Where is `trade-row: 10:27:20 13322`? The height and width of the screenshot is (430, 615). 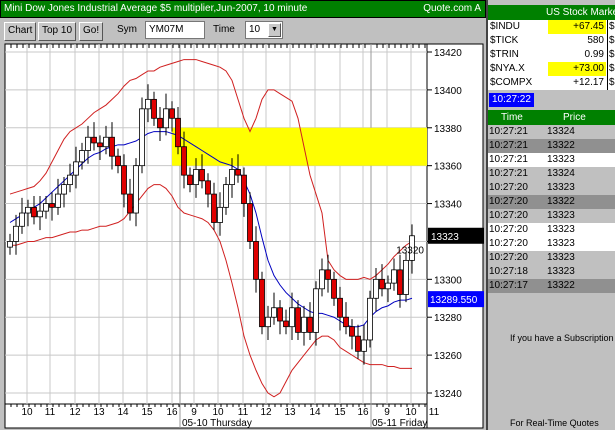 trade-row: 10:27:20 13322 is located at coordinates (551, 202).